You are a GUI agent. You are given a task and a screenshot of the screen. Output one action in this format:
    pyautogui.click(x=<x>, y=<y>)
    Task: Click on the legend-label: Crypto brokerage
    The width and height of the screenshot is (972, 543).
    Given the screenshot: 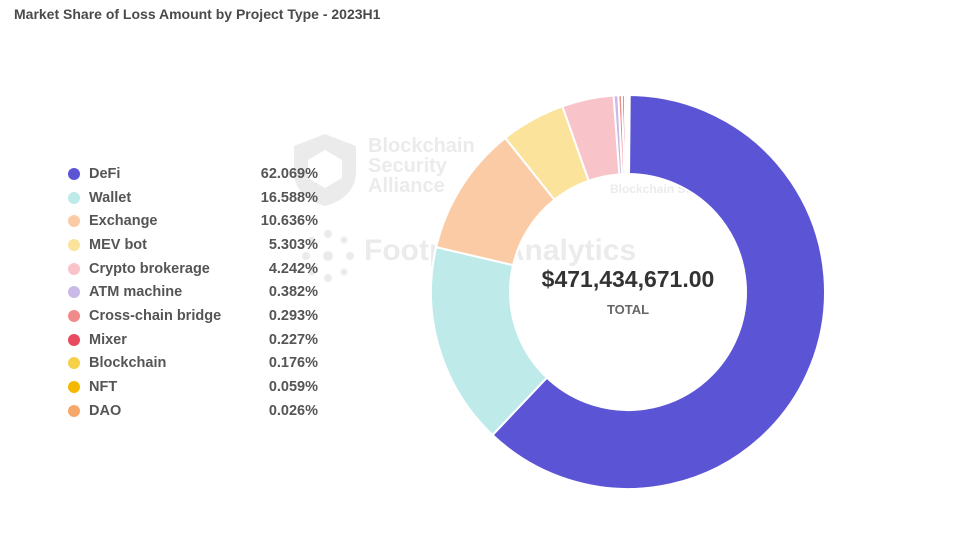 What is the action you would take?
    pyautogui.click(x=149, y=268)
    